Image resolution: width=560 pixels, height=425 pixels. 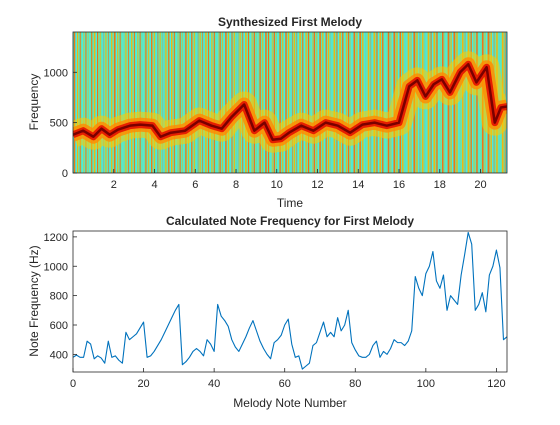 I want to click on line-chart-x-tick-label: 60, so click(x=285, y=384).